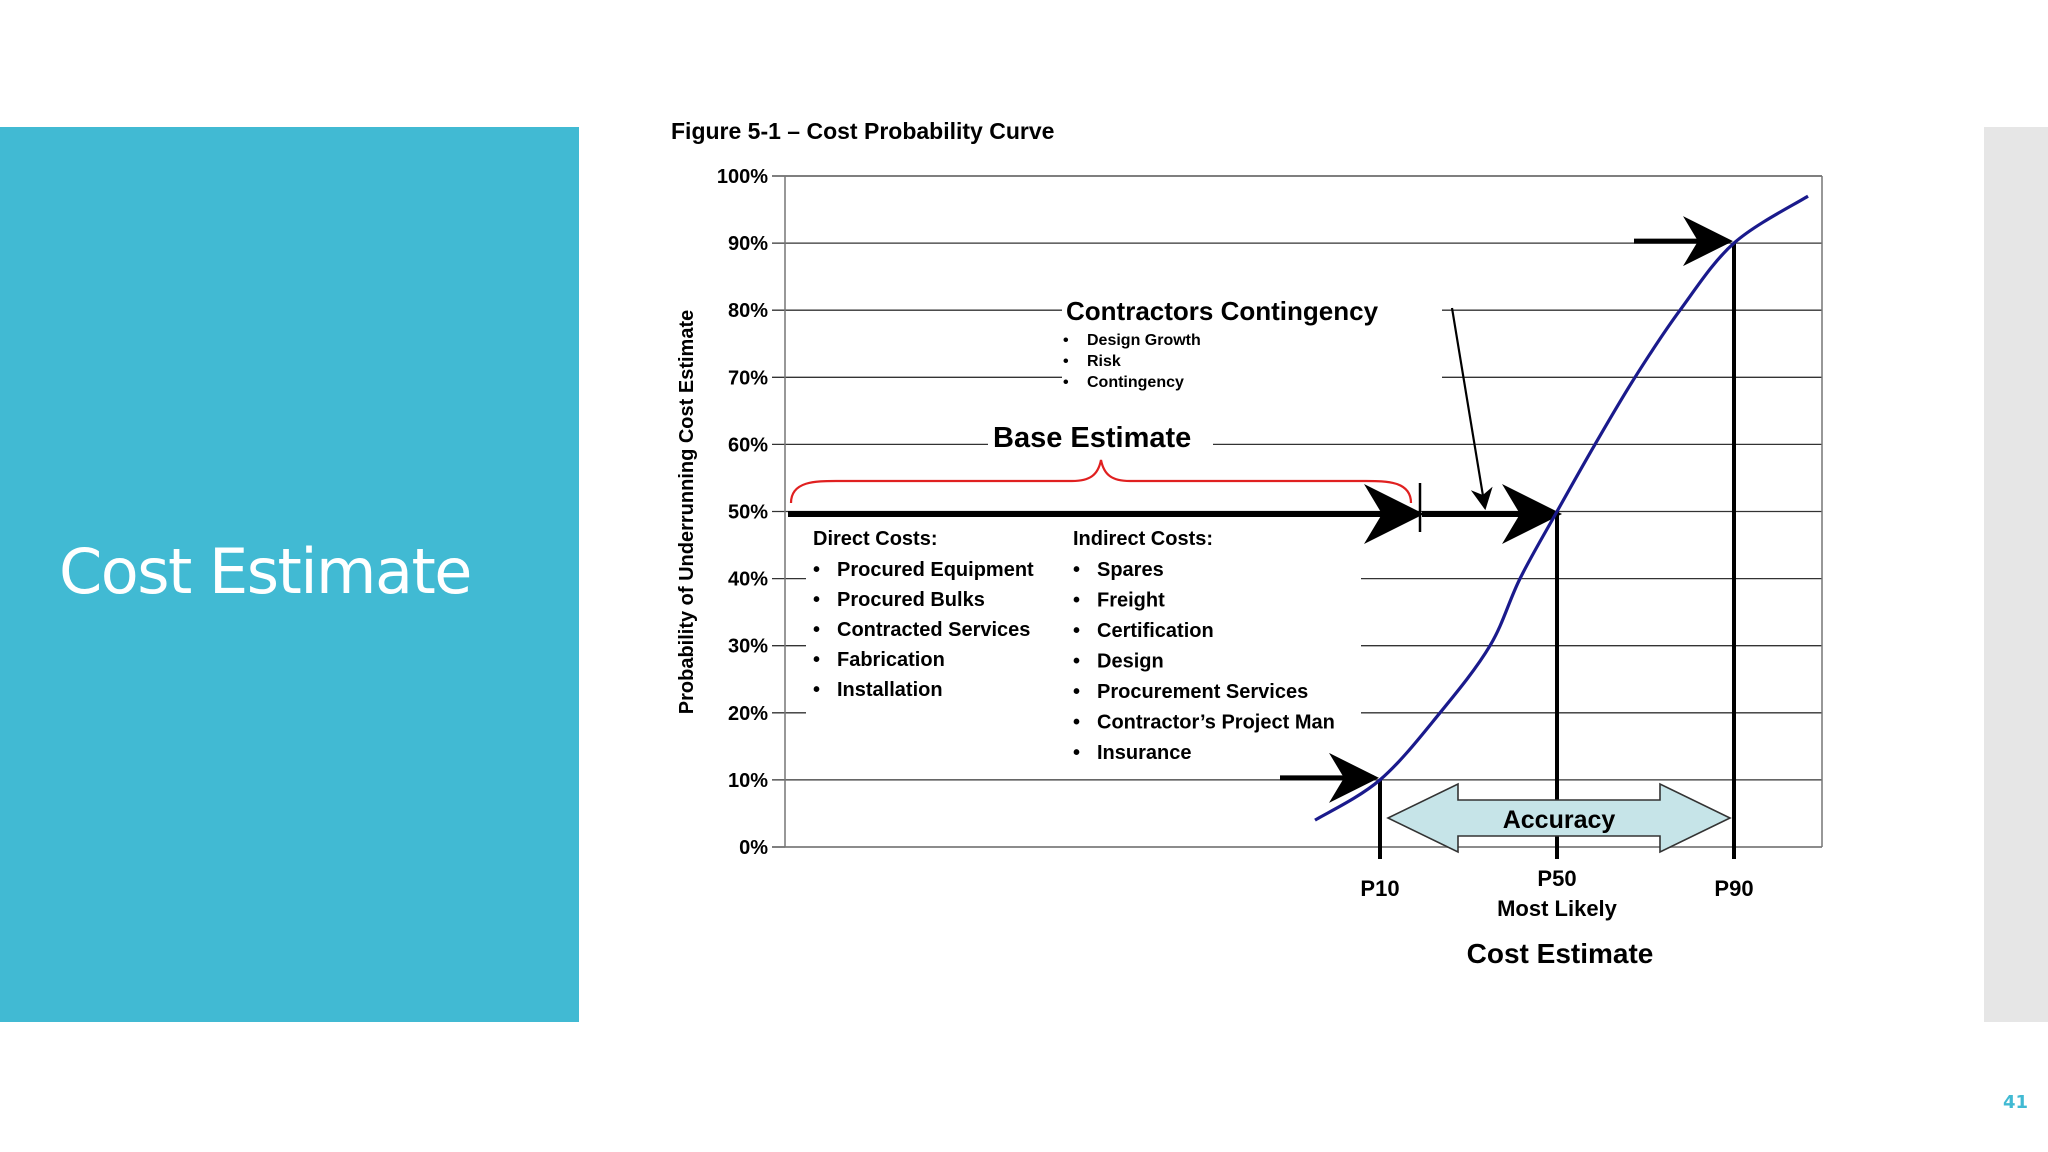  Describe the element at coordinates (1556, 878) in the screenshot. I see `percentile-label-p50: P50` at that location.